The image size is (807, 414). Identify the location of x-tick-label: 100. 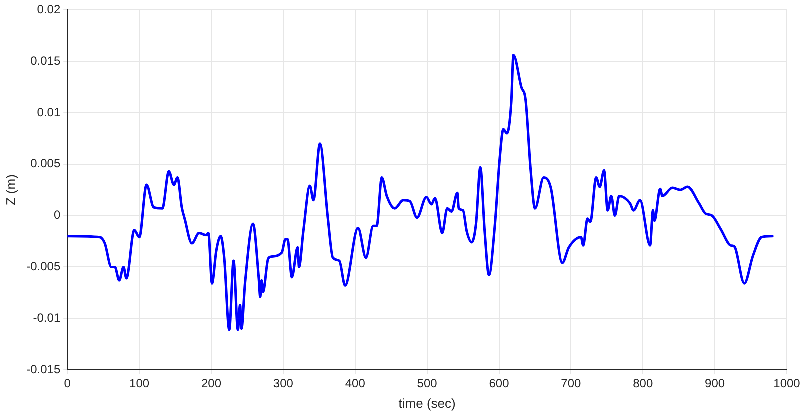
(140, 383).